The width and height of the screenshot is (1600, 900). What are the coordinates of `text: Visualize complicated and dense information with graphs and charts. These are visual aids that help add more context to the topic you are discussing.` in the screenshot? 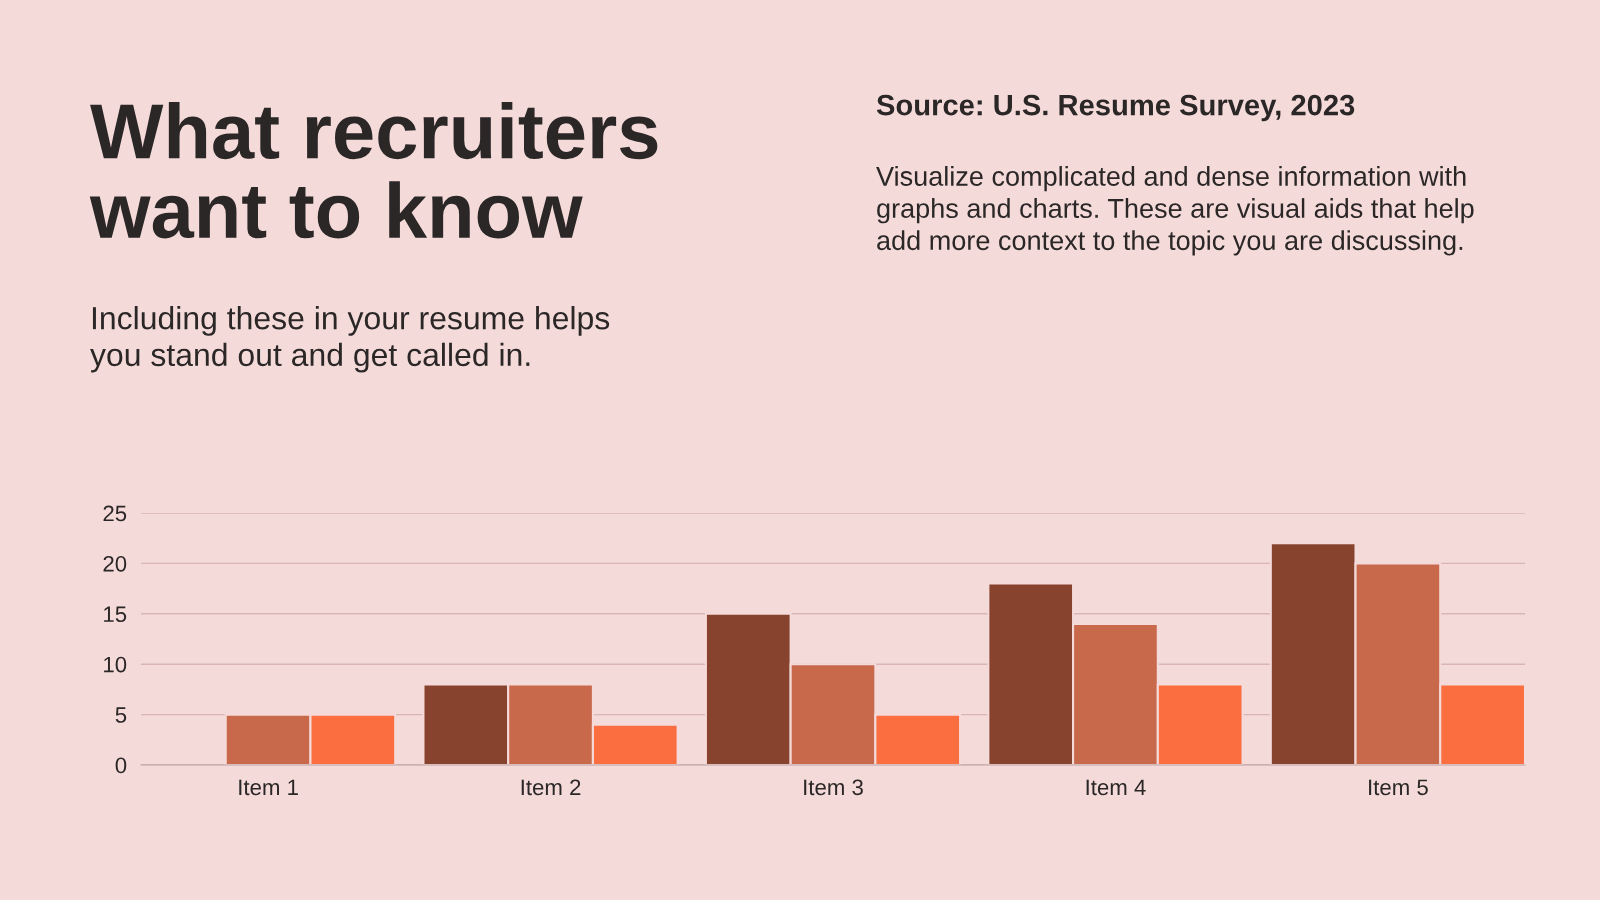 It's located at (1175, 211).